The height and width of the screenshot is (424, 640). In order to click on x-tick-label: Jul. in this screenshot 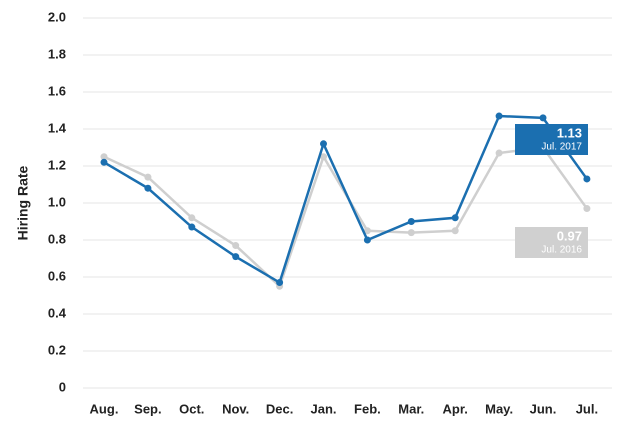, I will do `click(587, 408)`.